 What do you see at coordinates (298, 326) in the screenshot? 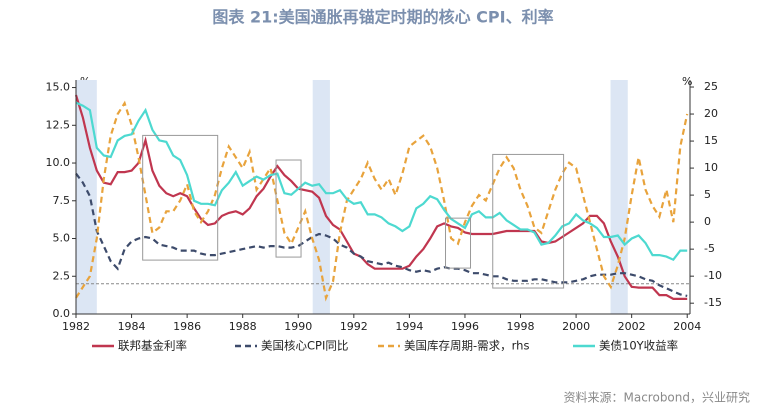
I see `x-tick-label: 1990` at bounding box center [298, 326].